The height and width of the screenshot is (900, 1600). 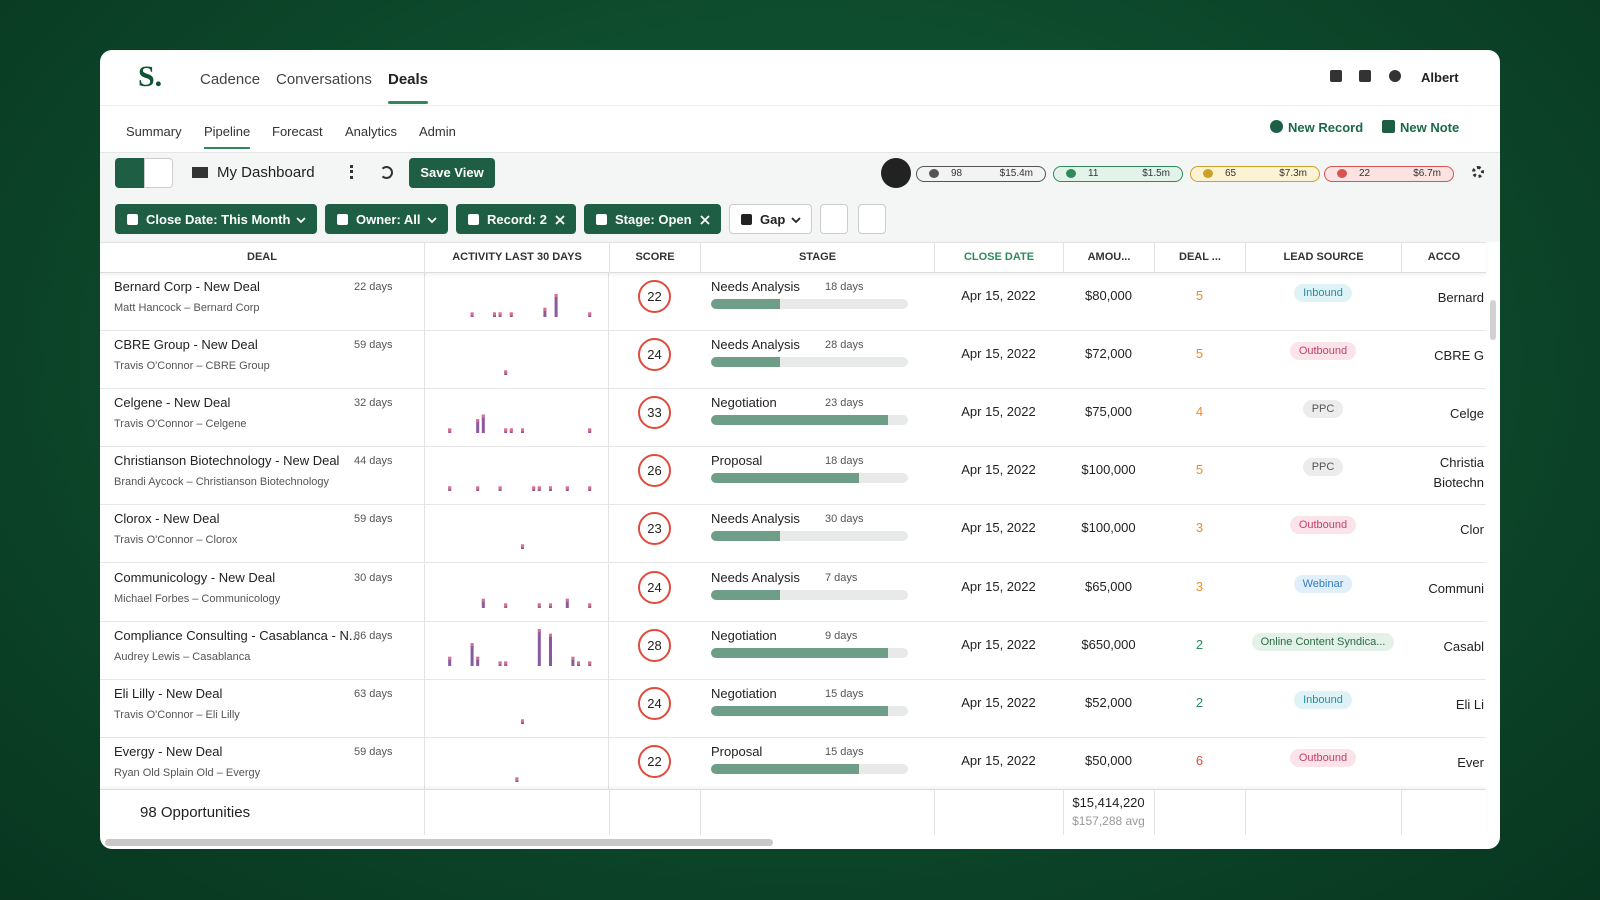 I want to click on action-button: New Record, so click(x=1326, y=127).